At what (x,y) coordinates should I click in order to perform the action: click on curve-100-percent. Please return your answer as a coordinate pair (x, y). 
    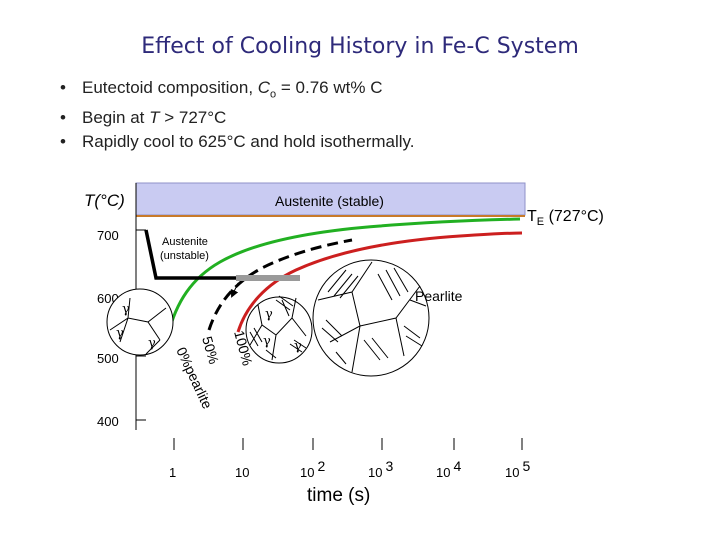
    Looking at the image, I should click on (379, 282).